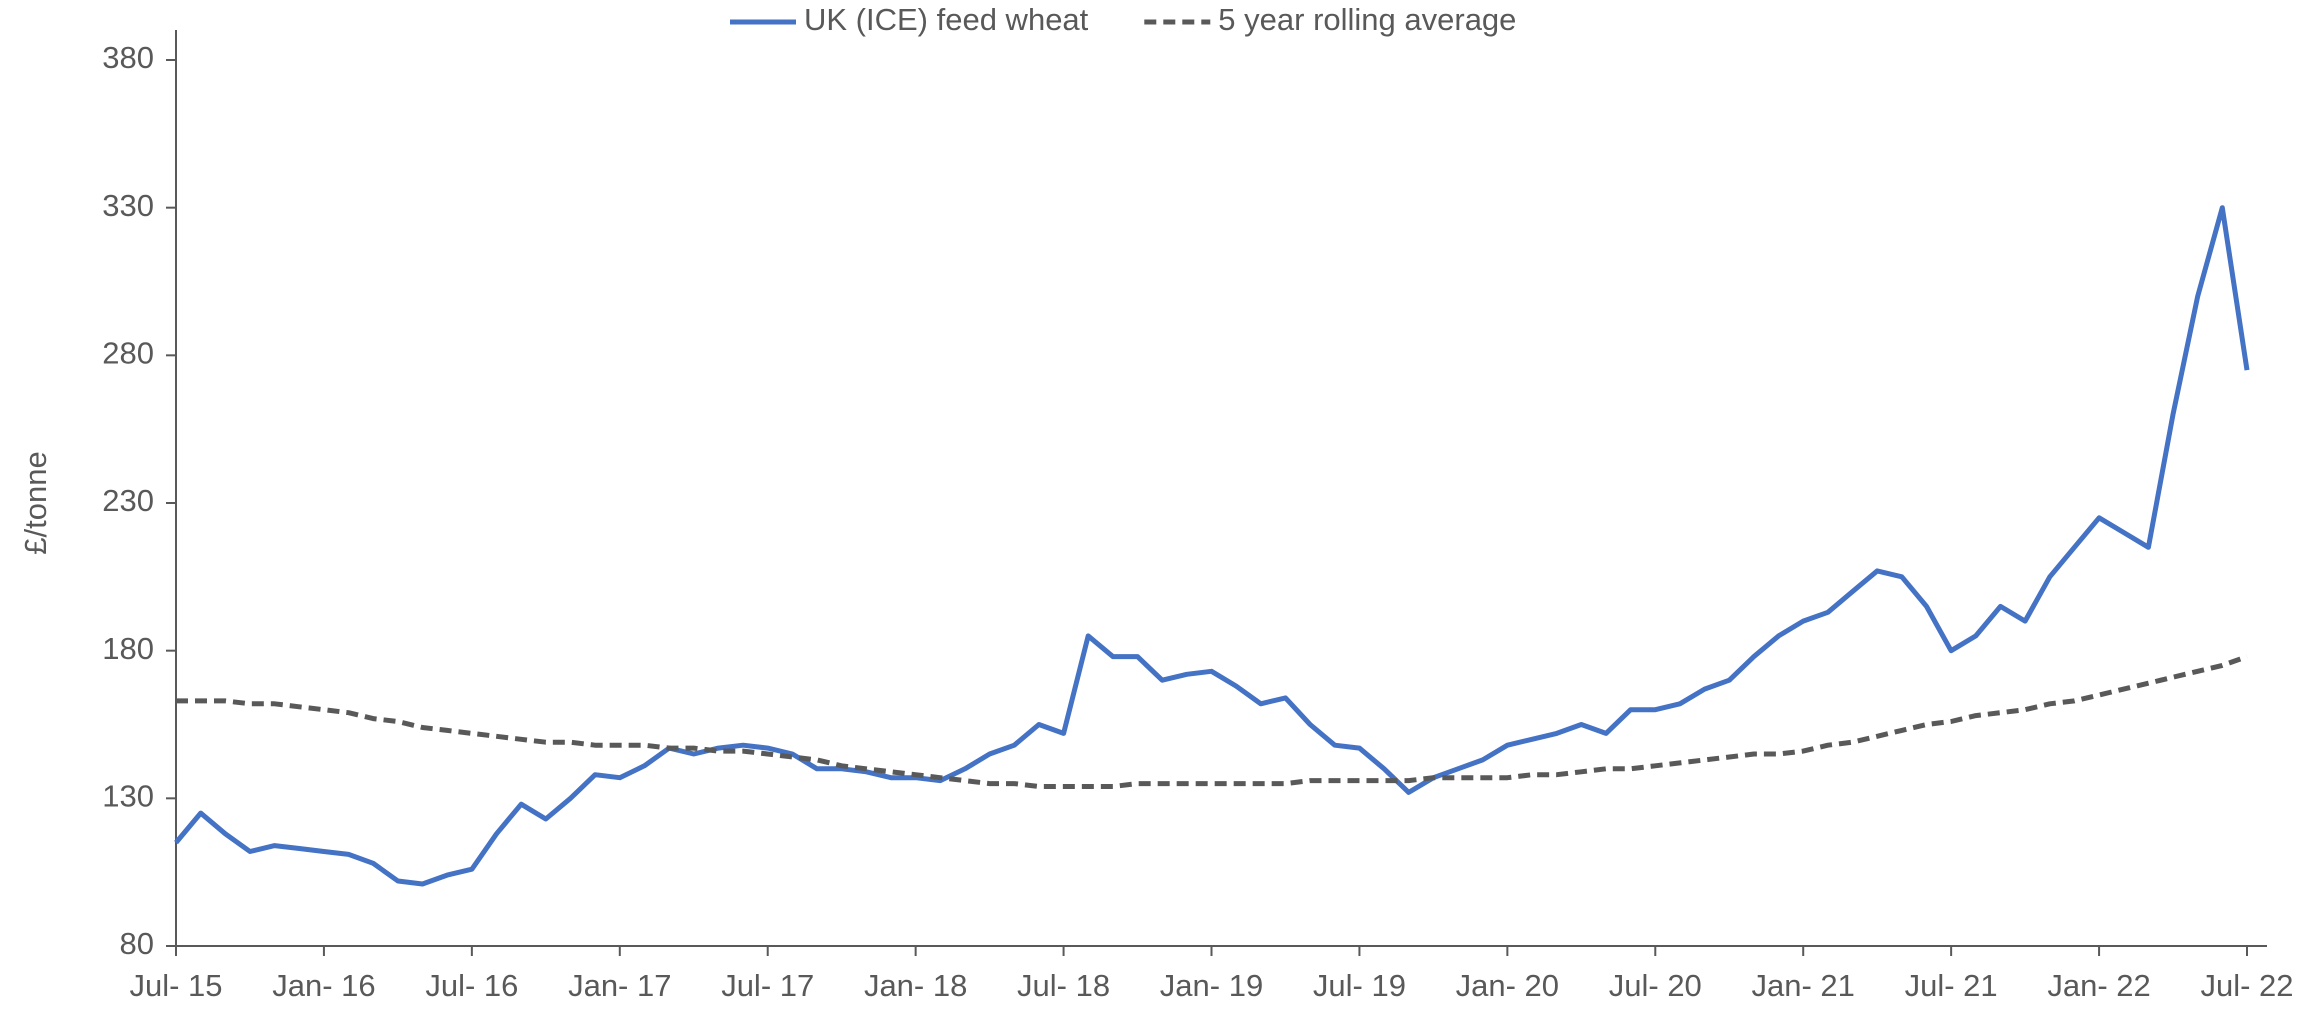 The image size is (2306, 1010). I want to click on legend-label: UK (ICE) feed wheat, so click(946, 19).